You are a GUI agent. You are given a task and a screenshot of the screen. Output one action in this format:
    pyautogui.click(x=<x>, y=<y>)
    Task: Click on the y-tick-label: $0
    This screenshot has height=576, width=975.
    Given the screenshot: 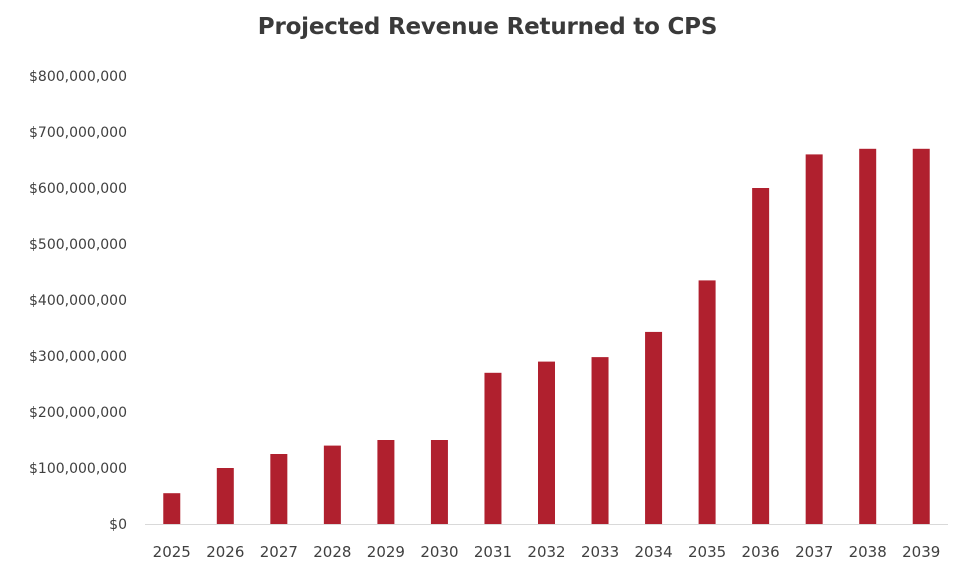 What is the action you would take?
    pyautogui.click(x=118, y=525)
    